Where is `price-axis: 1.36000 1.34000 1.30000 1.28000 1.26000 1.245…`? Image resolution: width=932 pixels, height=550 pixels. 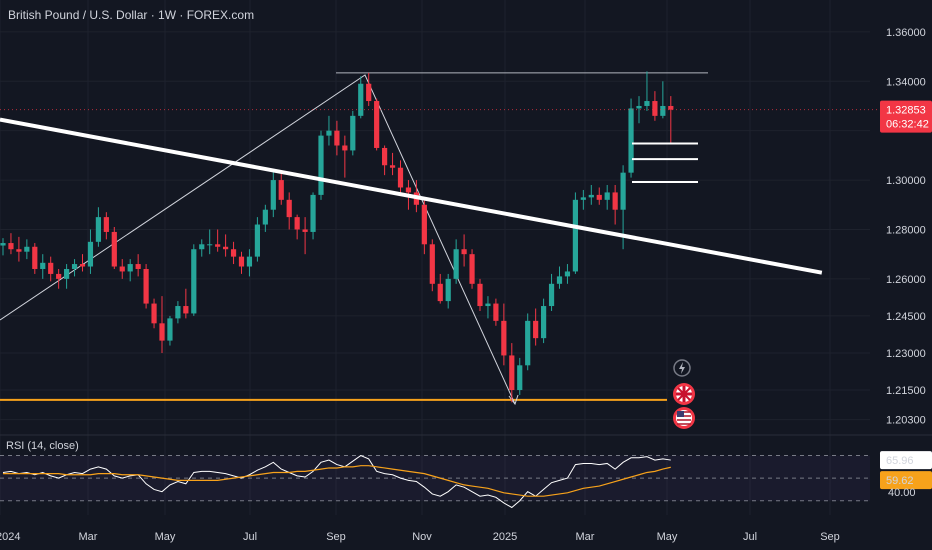
price-axis: 1.36000 1.34000 1.30000 1.28000 1.26000 1.245… is located at coordinates (906, 227).